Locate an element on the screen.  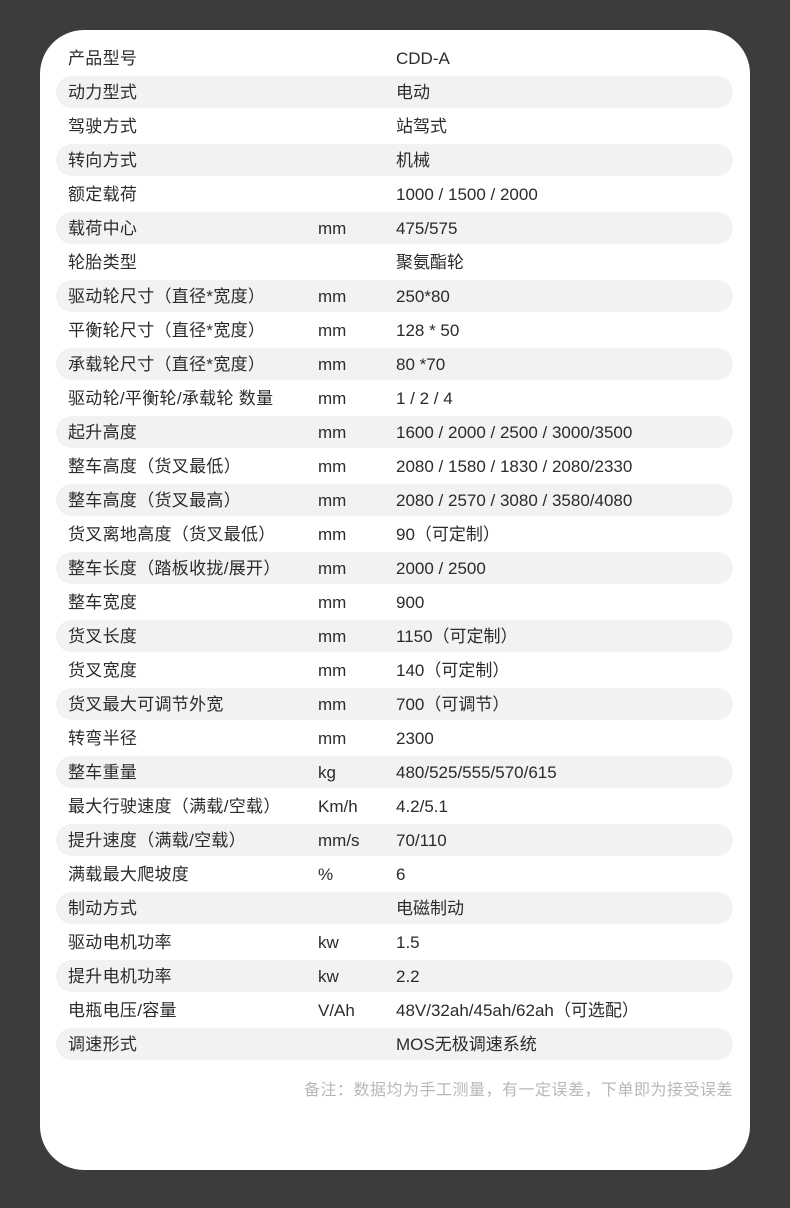
table-row: 整车长度（踏板收拢/展开） mm 2000 / 2500 is located at coordinates (394, 568).